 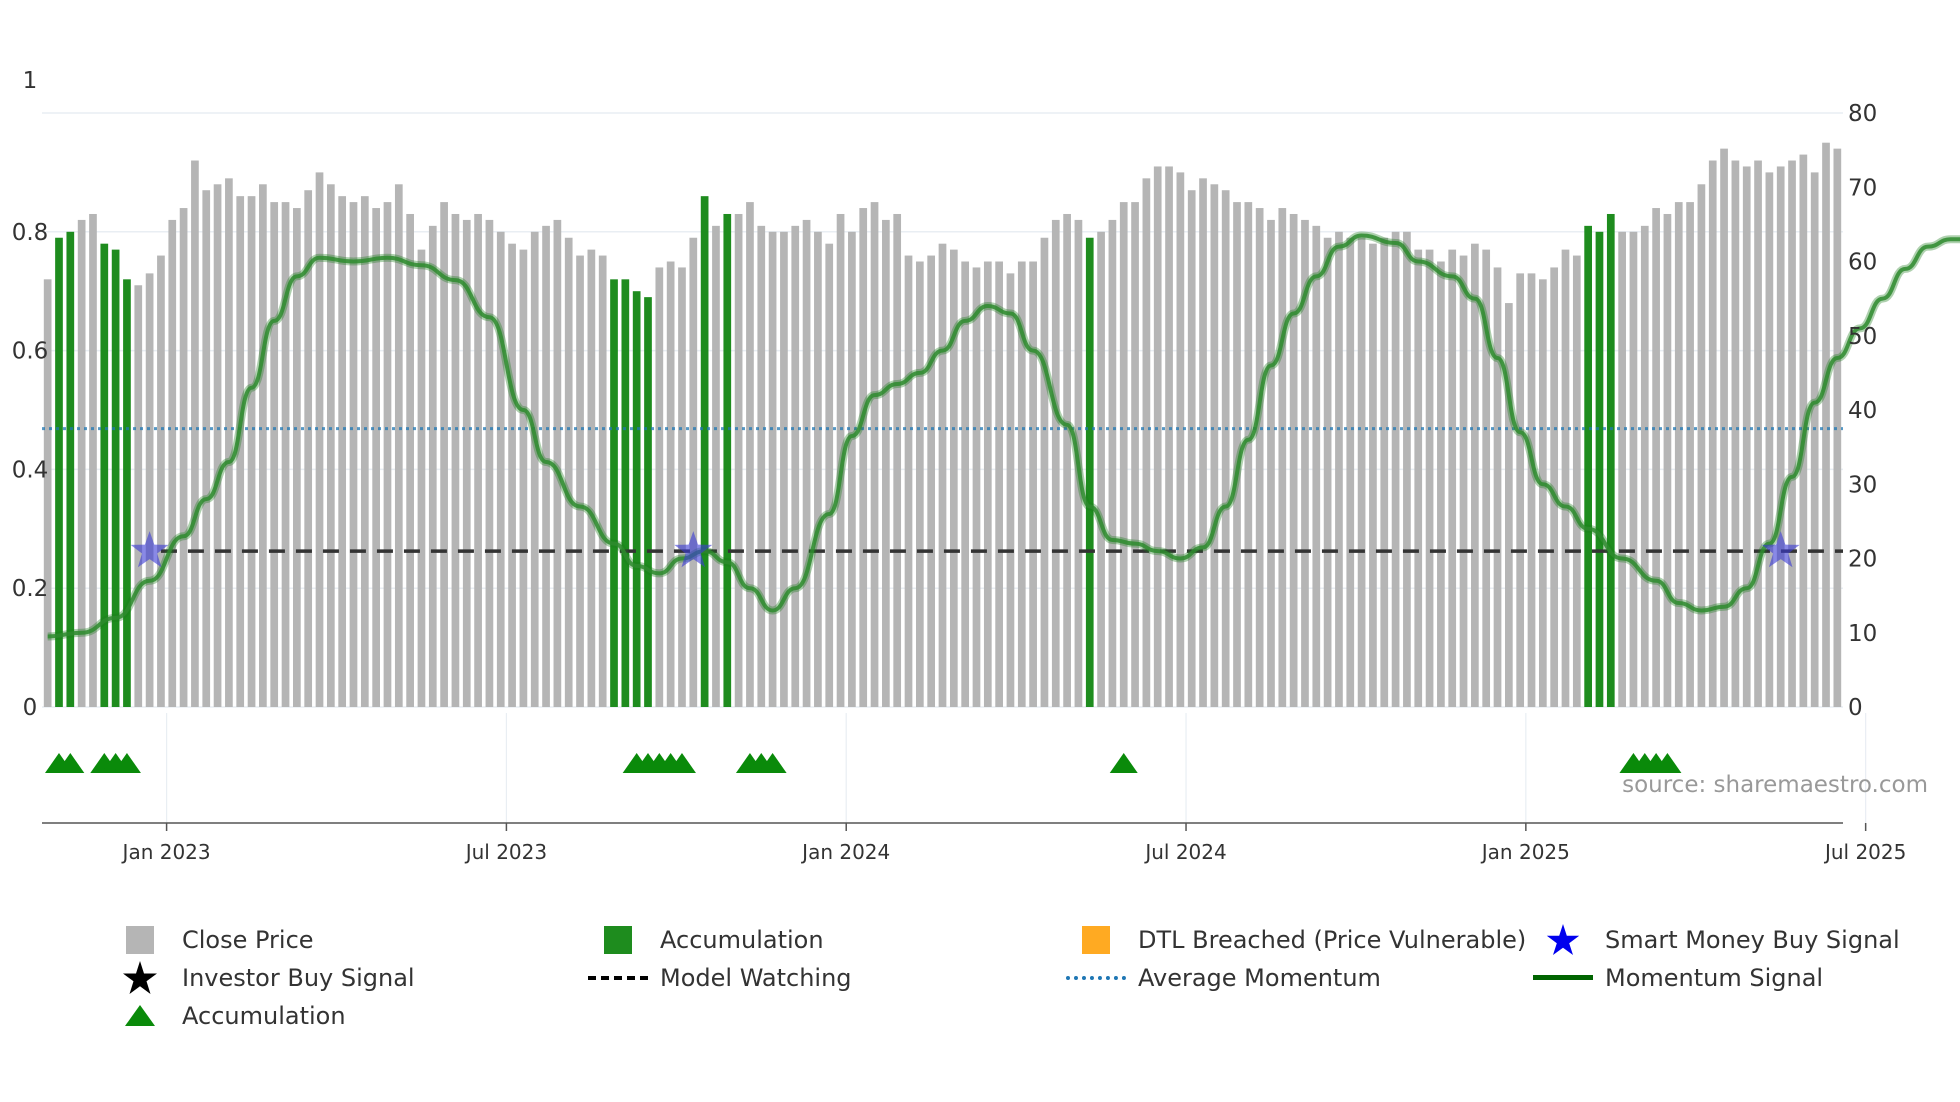 What do you see at coordinates (1775, 785) in the screenshot?
I see `source-label: source: sharemaestro.com` at bounding box center [1775, 785].